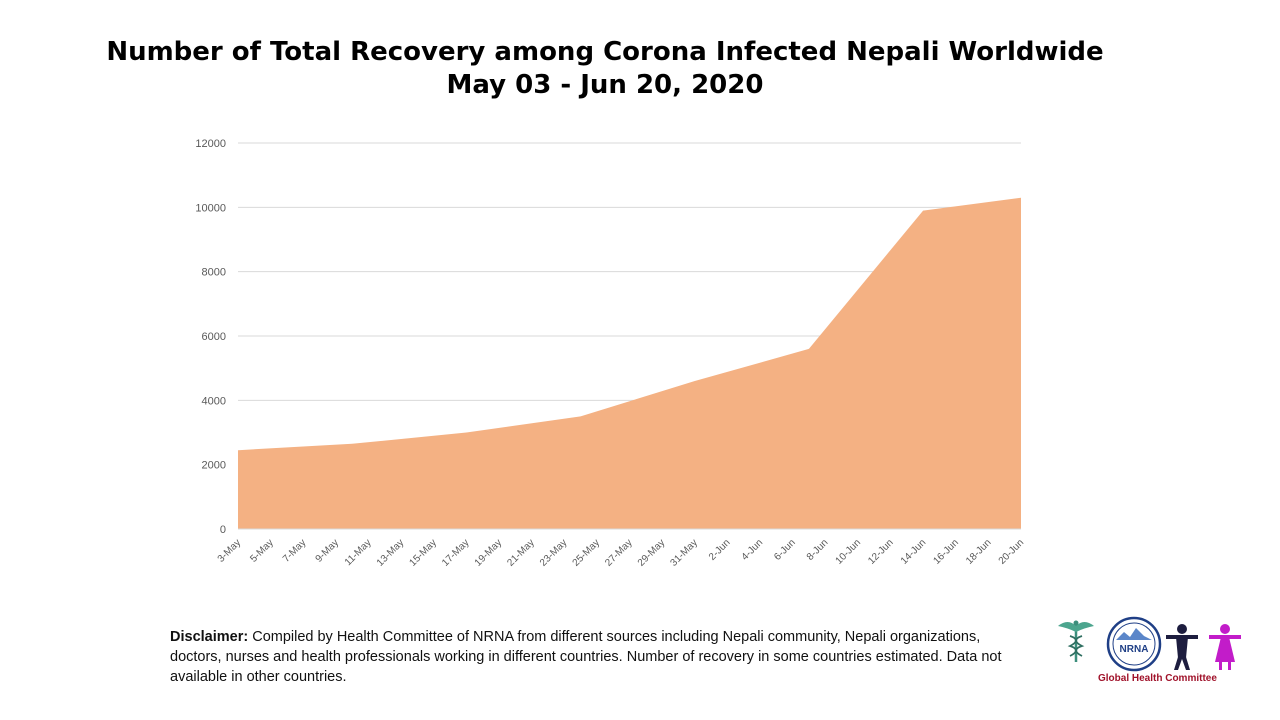 The height and width of the screenshot is (720, 1280). What do you see at coordinates (1157, 678) in the screenshot?
I see `logo-caption: Global Health Committee` at bounding box center [1157, 678].